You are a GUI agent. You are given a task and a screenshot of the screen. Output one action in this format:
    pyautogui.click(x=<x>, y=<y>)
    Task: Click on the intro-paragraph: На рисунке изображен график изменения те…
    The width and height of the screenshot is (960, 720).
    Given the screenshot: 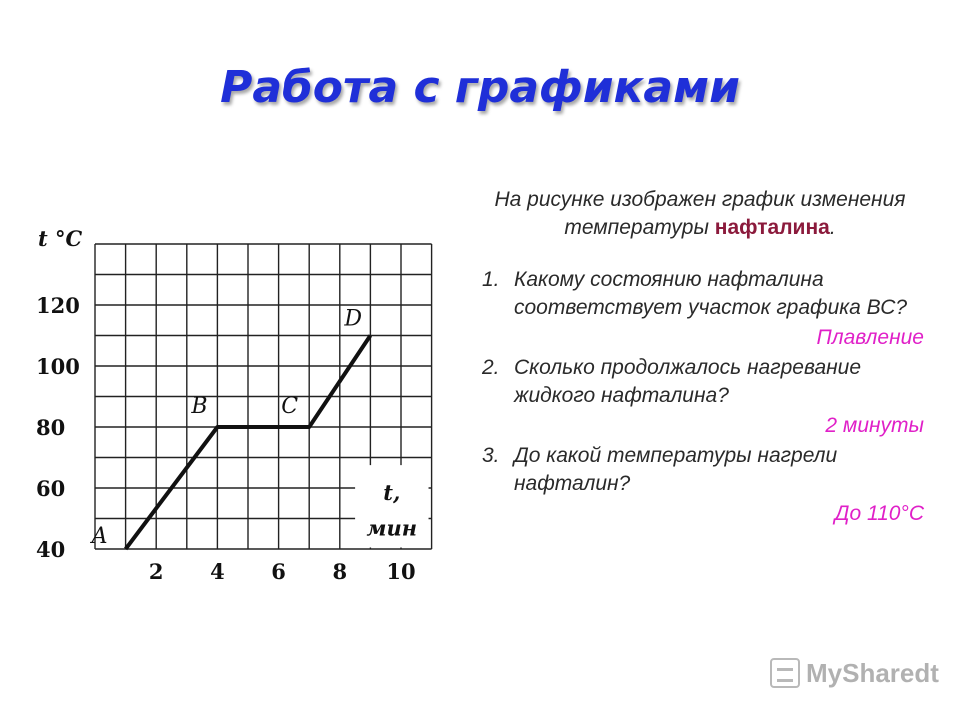 What is the action you would take?
    pyautogui.click(x=700, y=214)
    